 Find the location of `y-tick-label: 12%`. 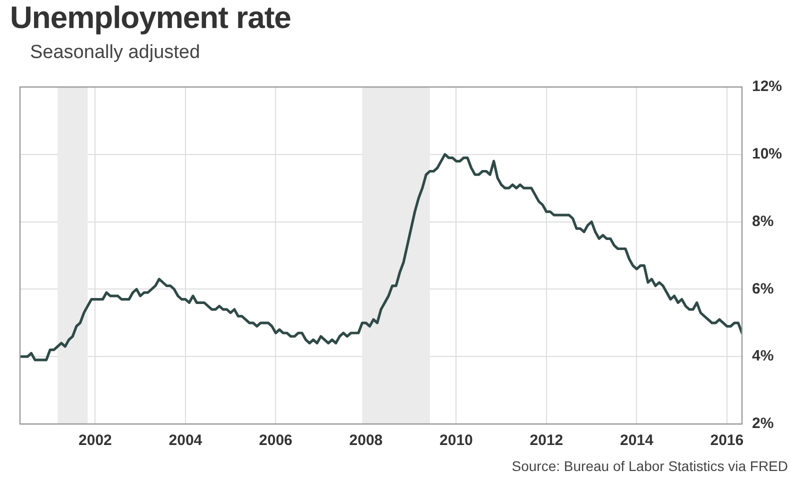

y-tick-label: 12% is located at coordinates (767, 87).